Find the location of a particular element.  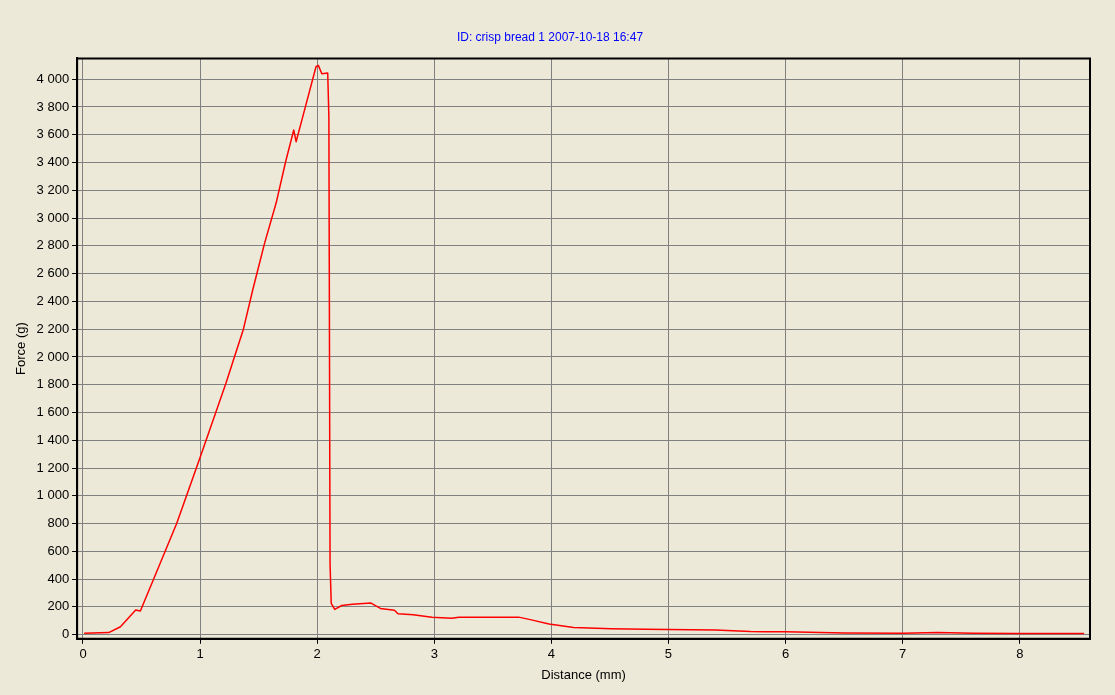

y-tick-label: 1 800 is located at coordinates (53, 384).